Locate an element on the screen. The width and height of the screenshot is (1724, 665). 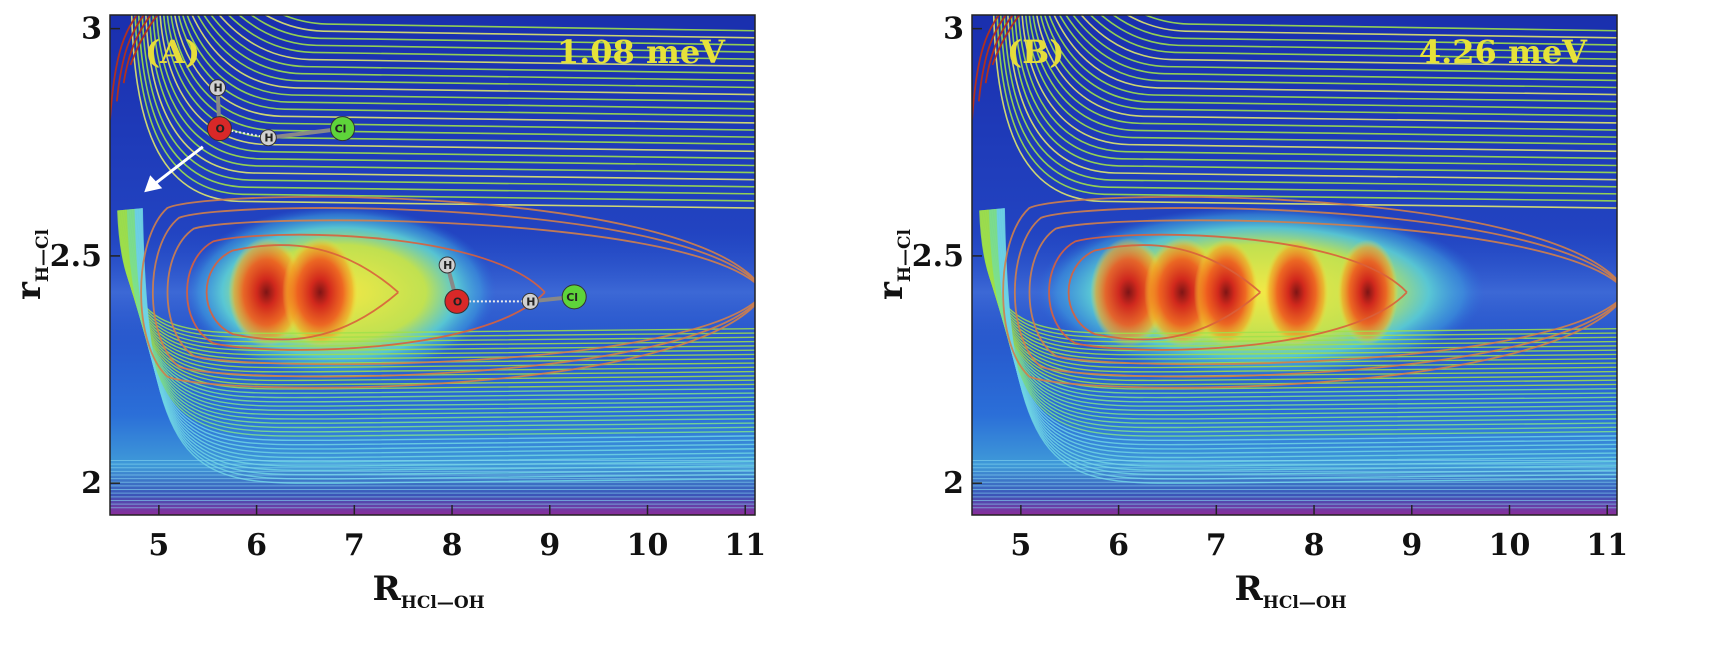
panel-label: (A) is located at coordinates (172, 52).